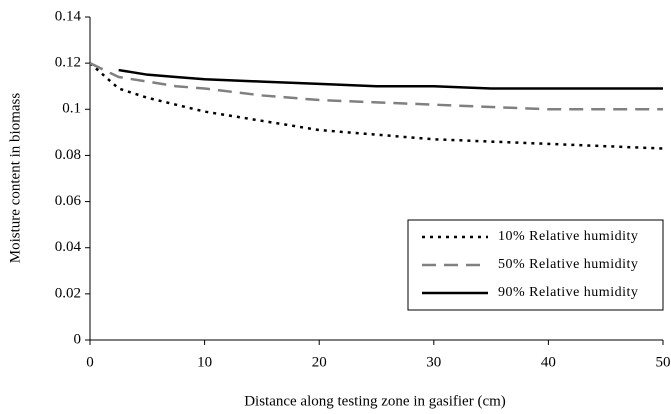 Image resolution: width=671 pixels, height=414 pixels. What do you see at coordinates (568, 292) in the screenshot?
I see `legend-label: 90% Relative humidity` at bounding box center [568, 292].